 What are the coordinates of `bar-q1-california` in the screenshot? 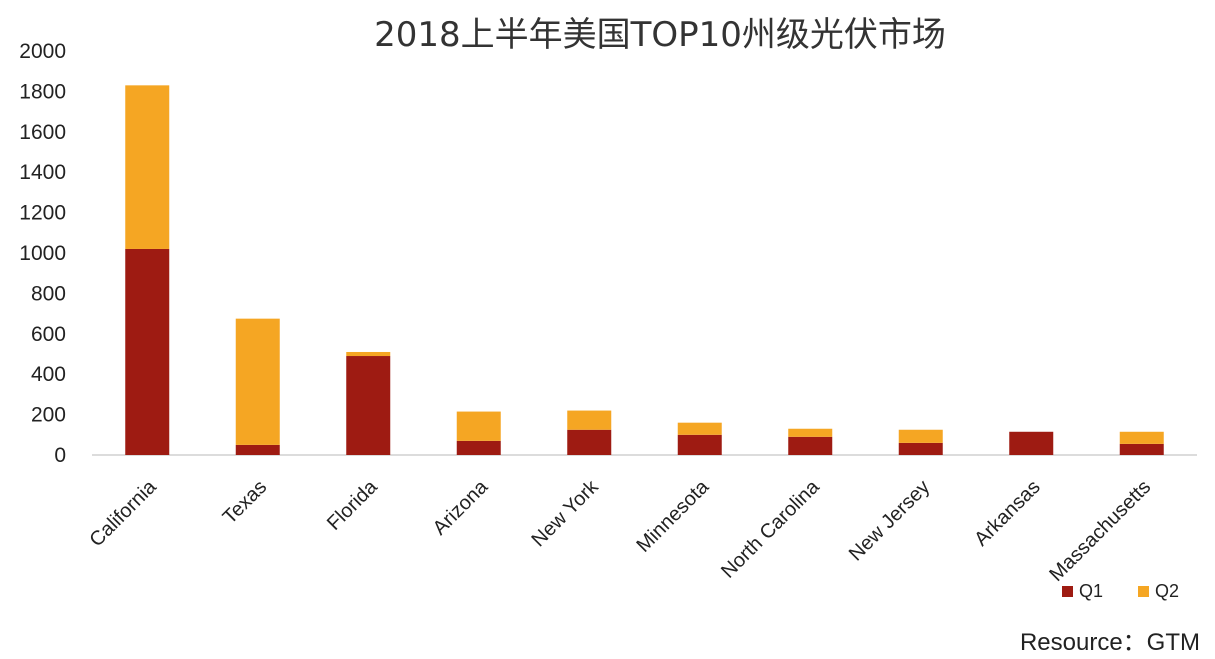 It's located at (147, 351).